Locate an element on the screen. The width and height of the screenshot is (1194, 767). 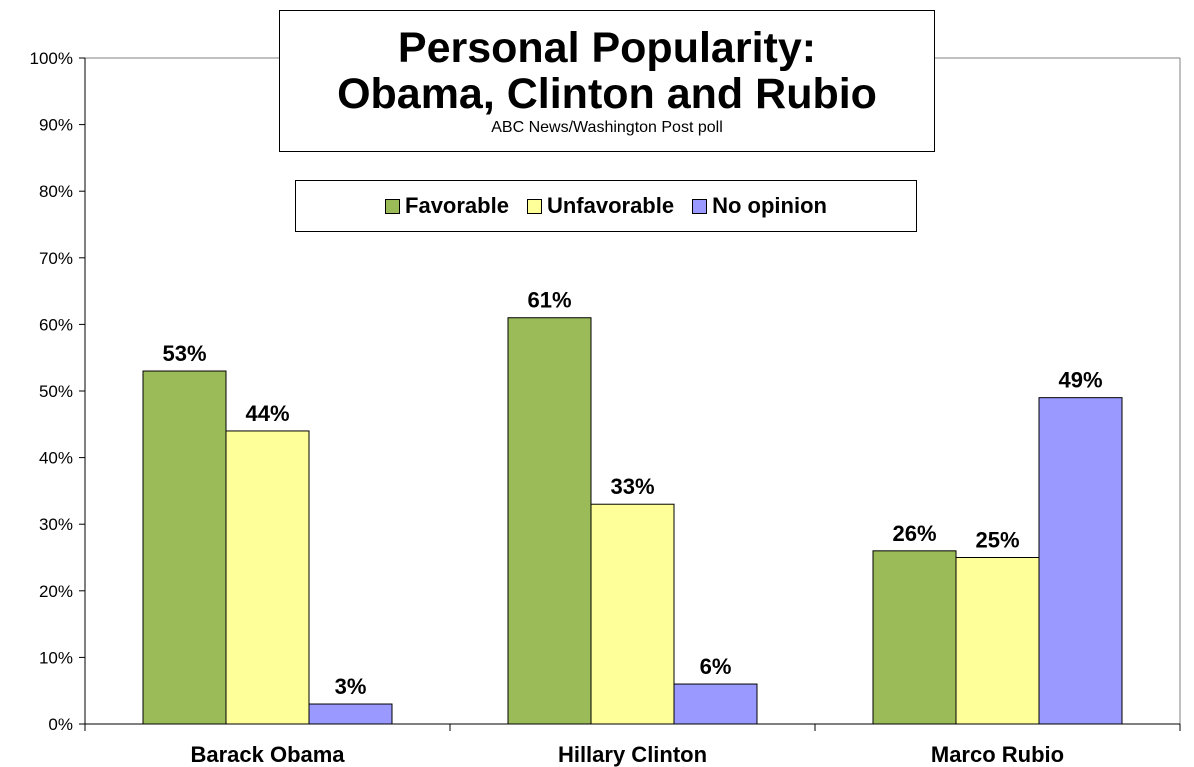
chart-title-line2: Obama, Clinton and Rubio is located at coordinates (607, 94).